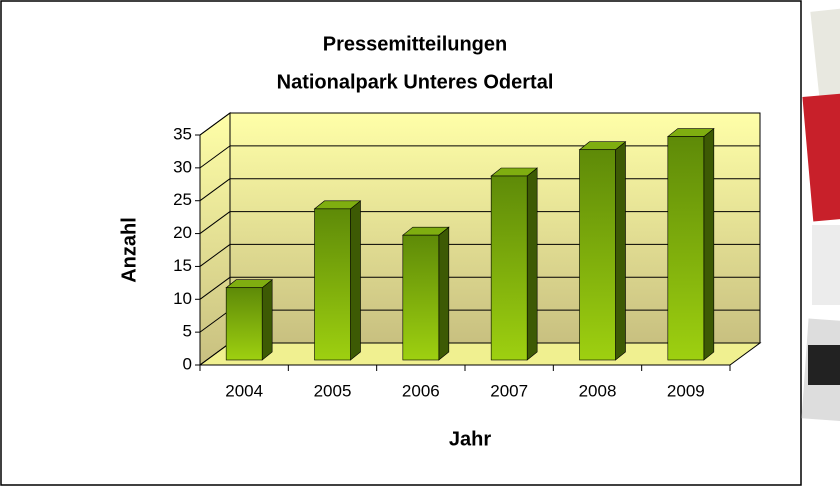 The width and height of the screenshot is (840, 491). I want to click on y-tick-label: 15, so click(182, 265).